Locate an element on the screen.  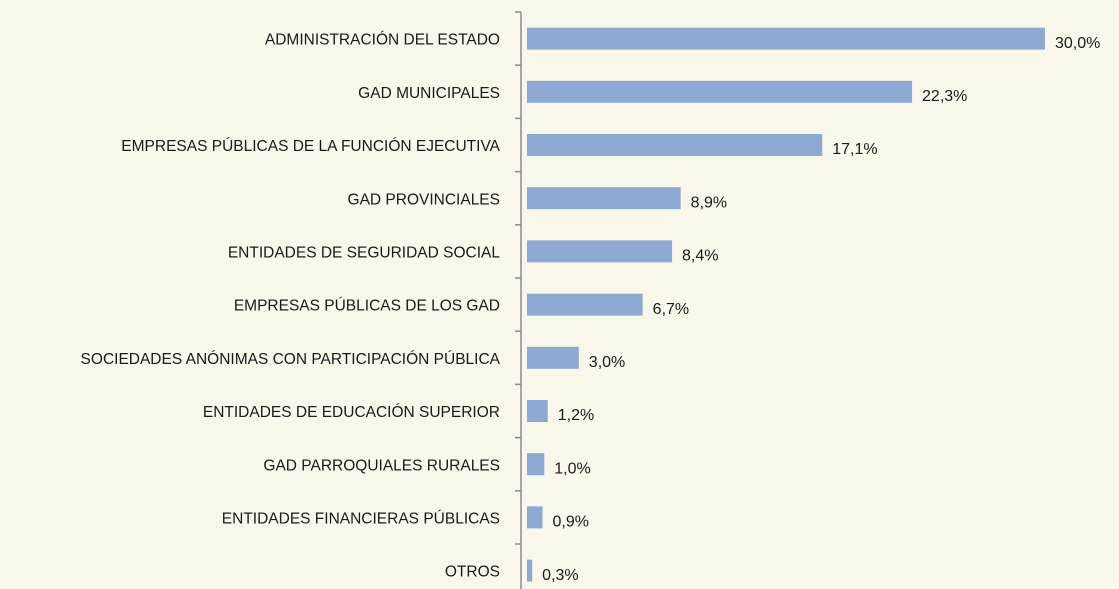
value-label: 0,3% is located at coordinates (560, 575).